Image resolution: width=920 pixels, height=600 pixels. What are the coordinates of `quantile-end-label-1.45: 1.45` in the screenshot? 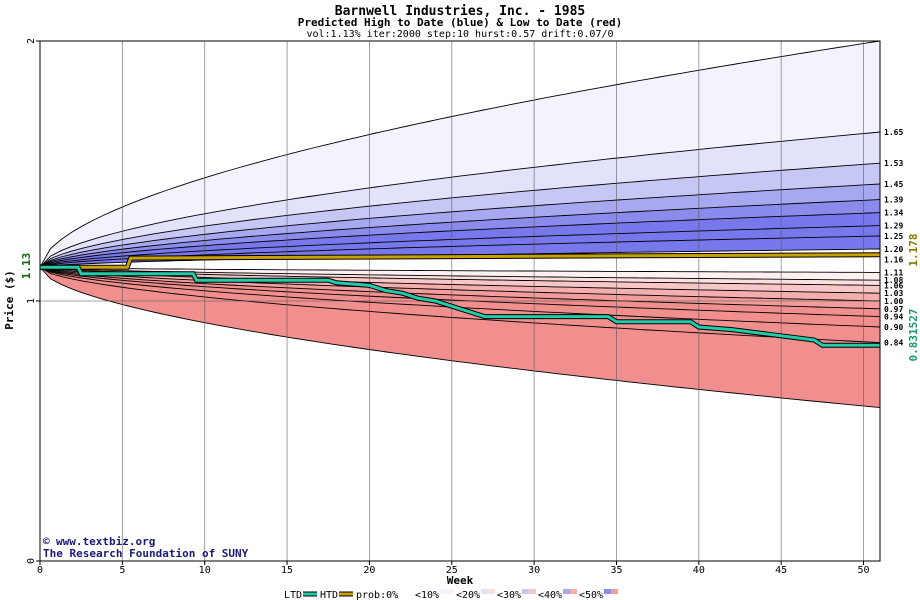 It's located at (893, 184).